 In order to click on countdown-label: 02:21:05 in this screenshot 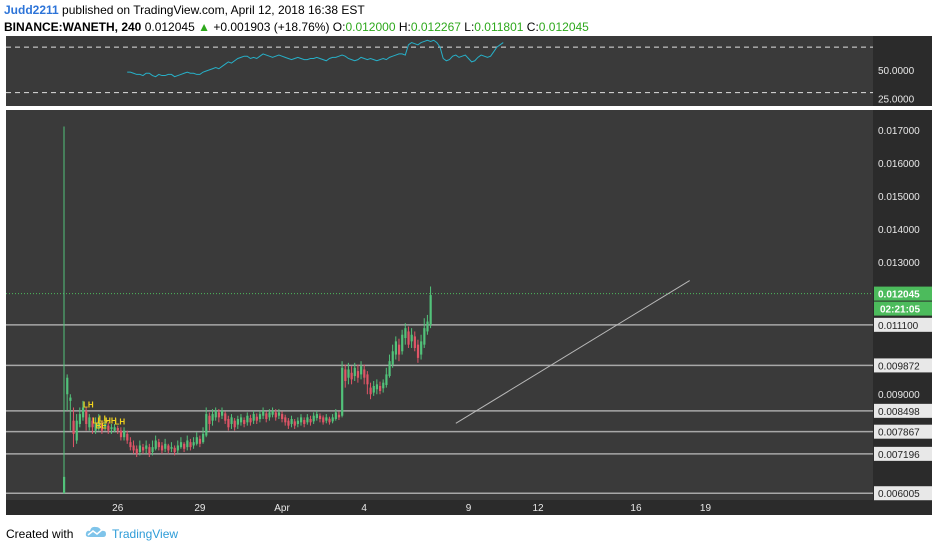, I will do `click(900, 310)`.